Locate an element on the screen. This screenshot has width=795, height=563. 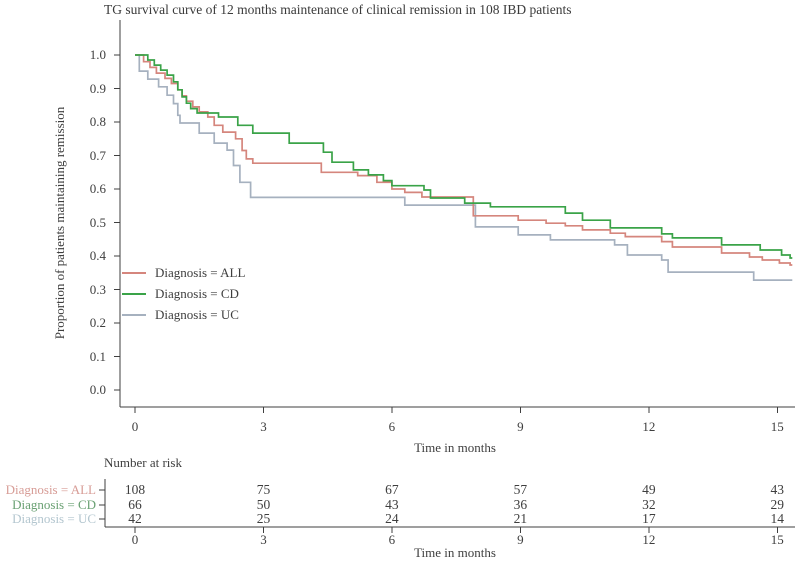
legend-item: Diagnosis = ALL is located at coordinates (183, 272).